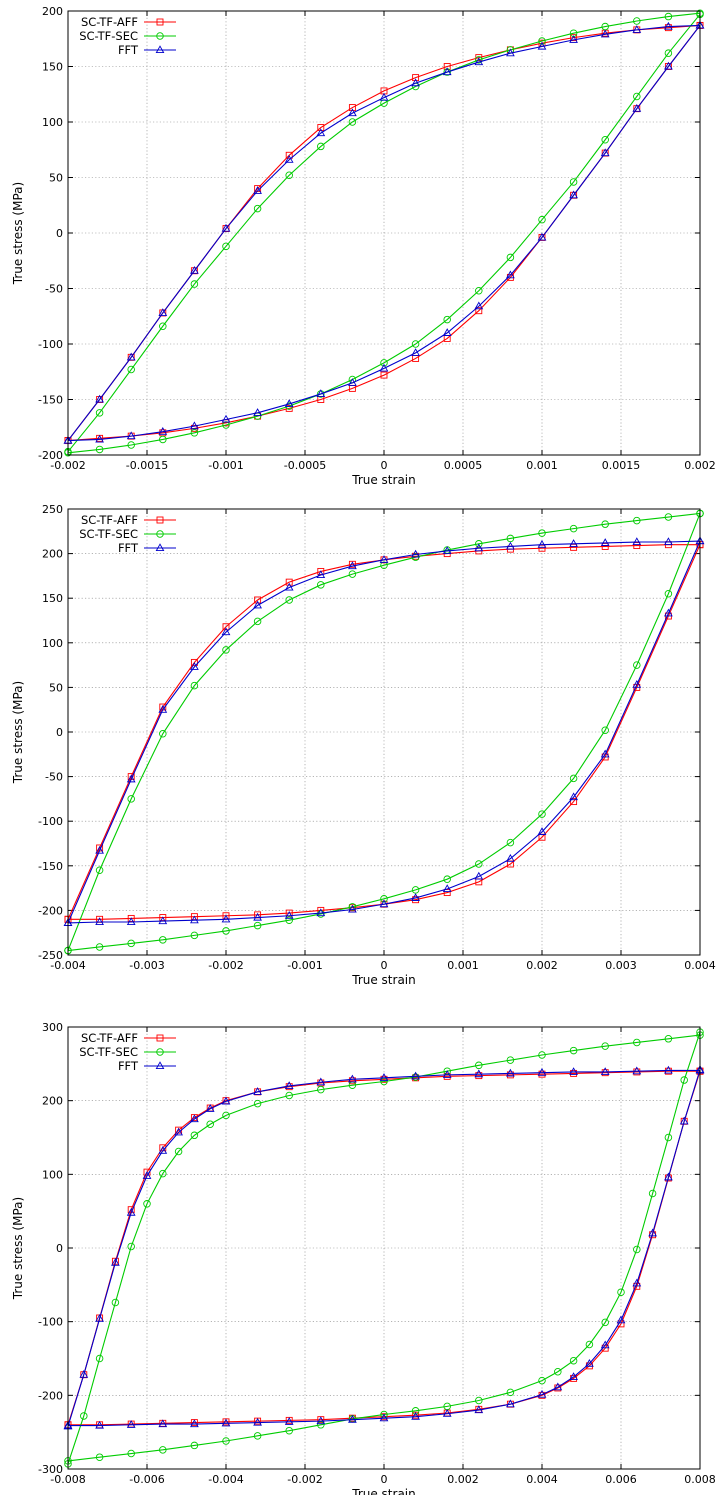 This screenshot has width=720, height=1495. What do you see at coordinates (52, 11) in the screenshot?
I see `y-tick-label: 200` at bounding box center [52, 11].